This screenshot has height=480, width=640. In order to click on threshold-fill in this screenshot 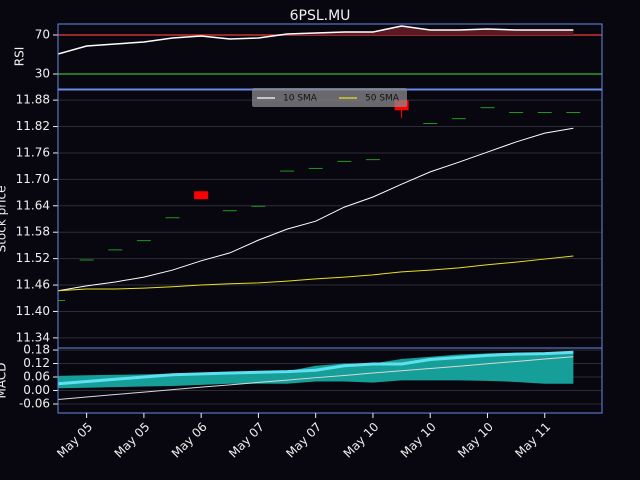, I will do `click(427, 31)`.